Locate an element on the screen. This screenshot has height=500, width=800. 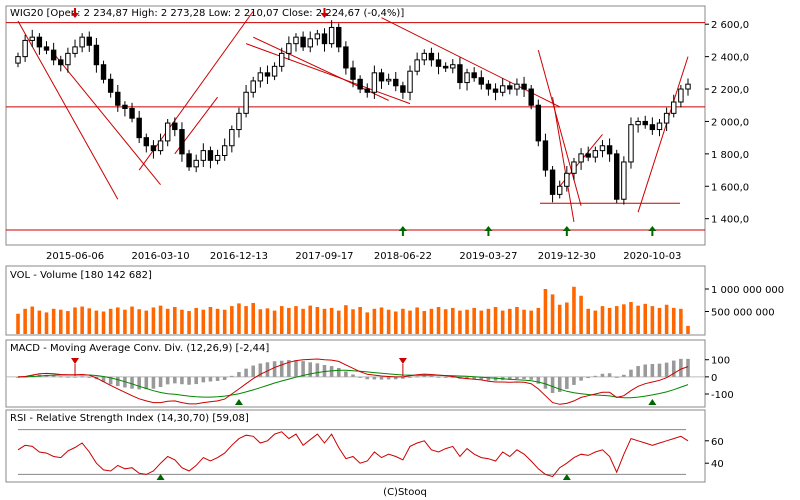
x-tick-label: 2017-09-17 is located at coordinates (324, 256).